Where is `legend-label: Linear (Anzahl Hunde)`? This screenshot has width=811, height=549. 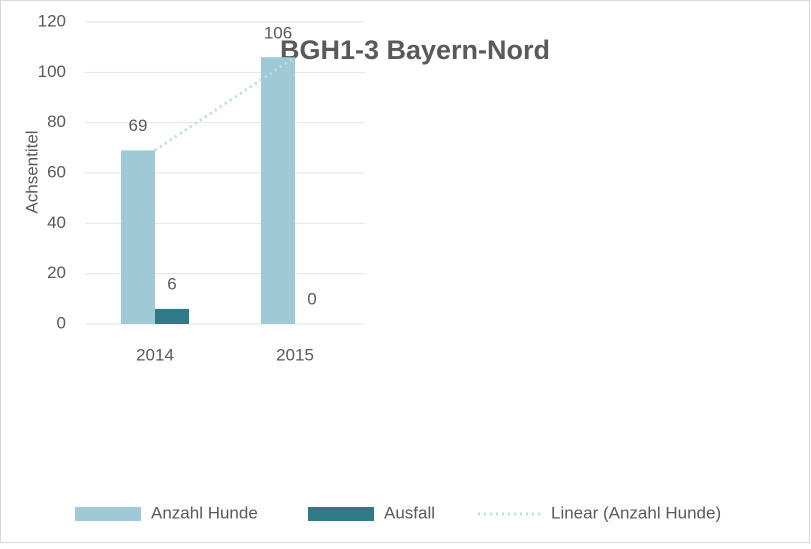 legend-label: Linear (Anzahl Hunde) is located at coordinates (636, 512).